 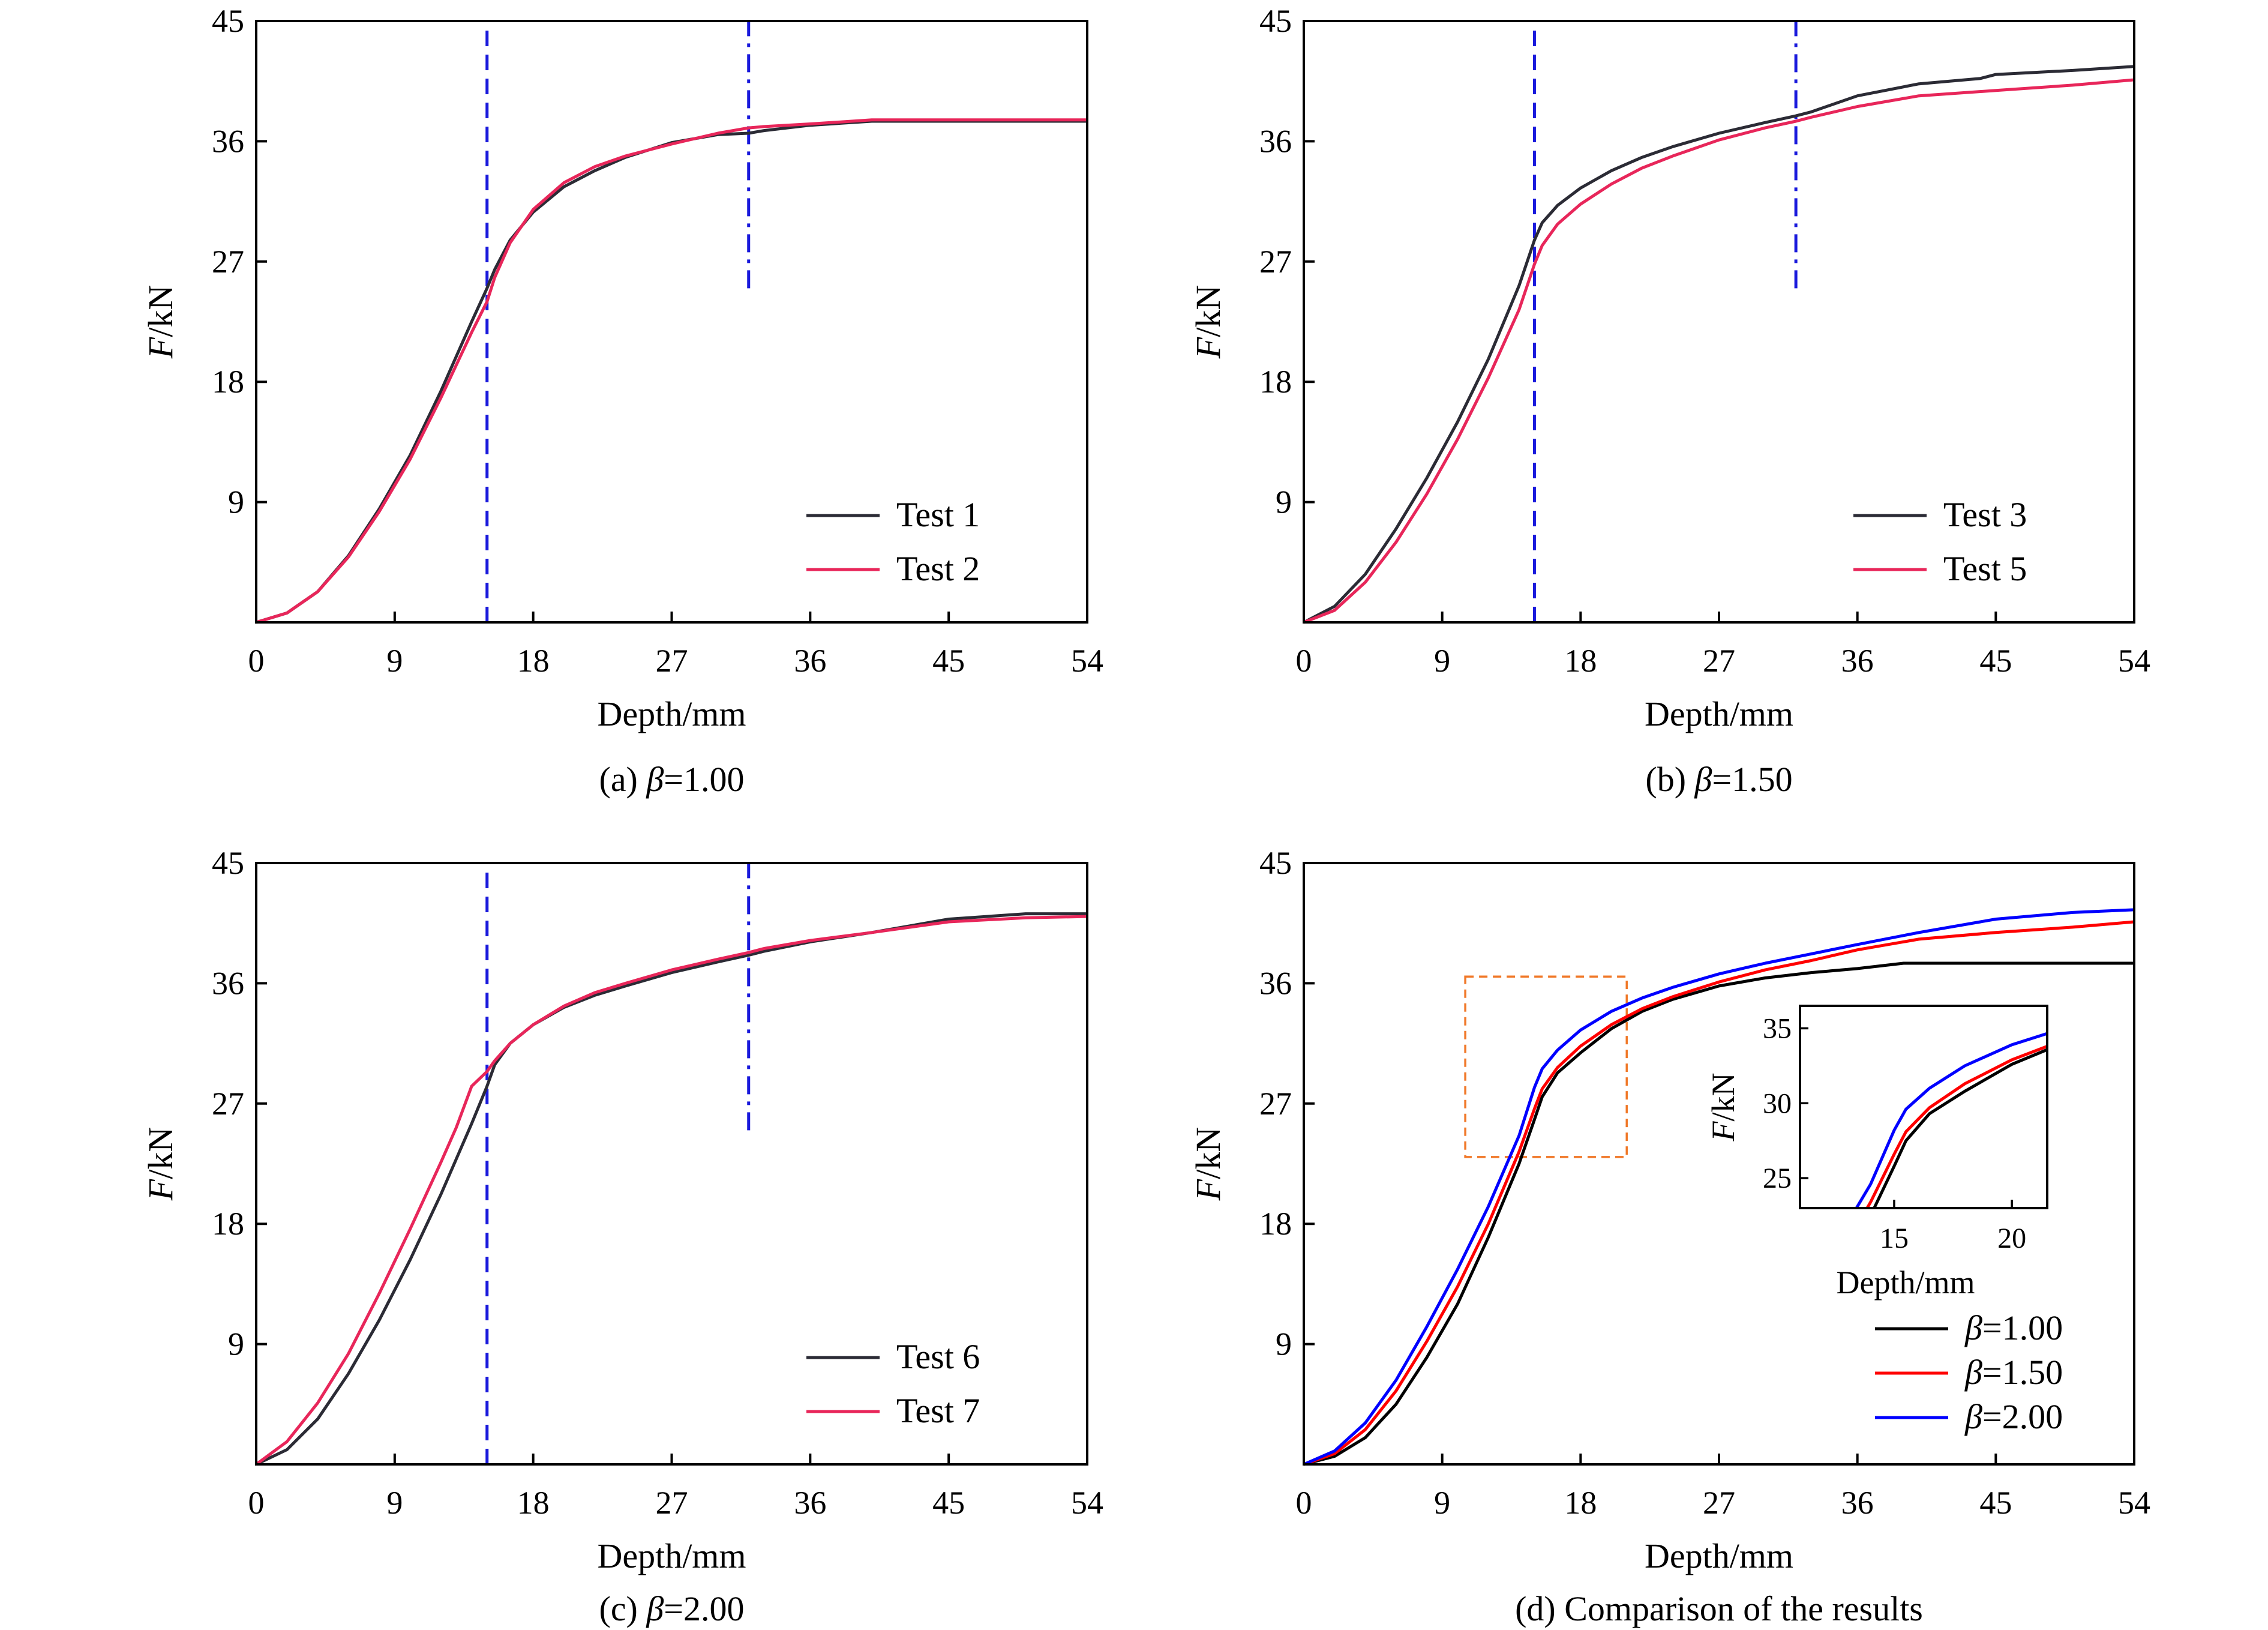 What do you see at coordinates (2022, 1327) in the screenshot?
I see `legend-text: =1.00` at bounding box center [2022, 1327].